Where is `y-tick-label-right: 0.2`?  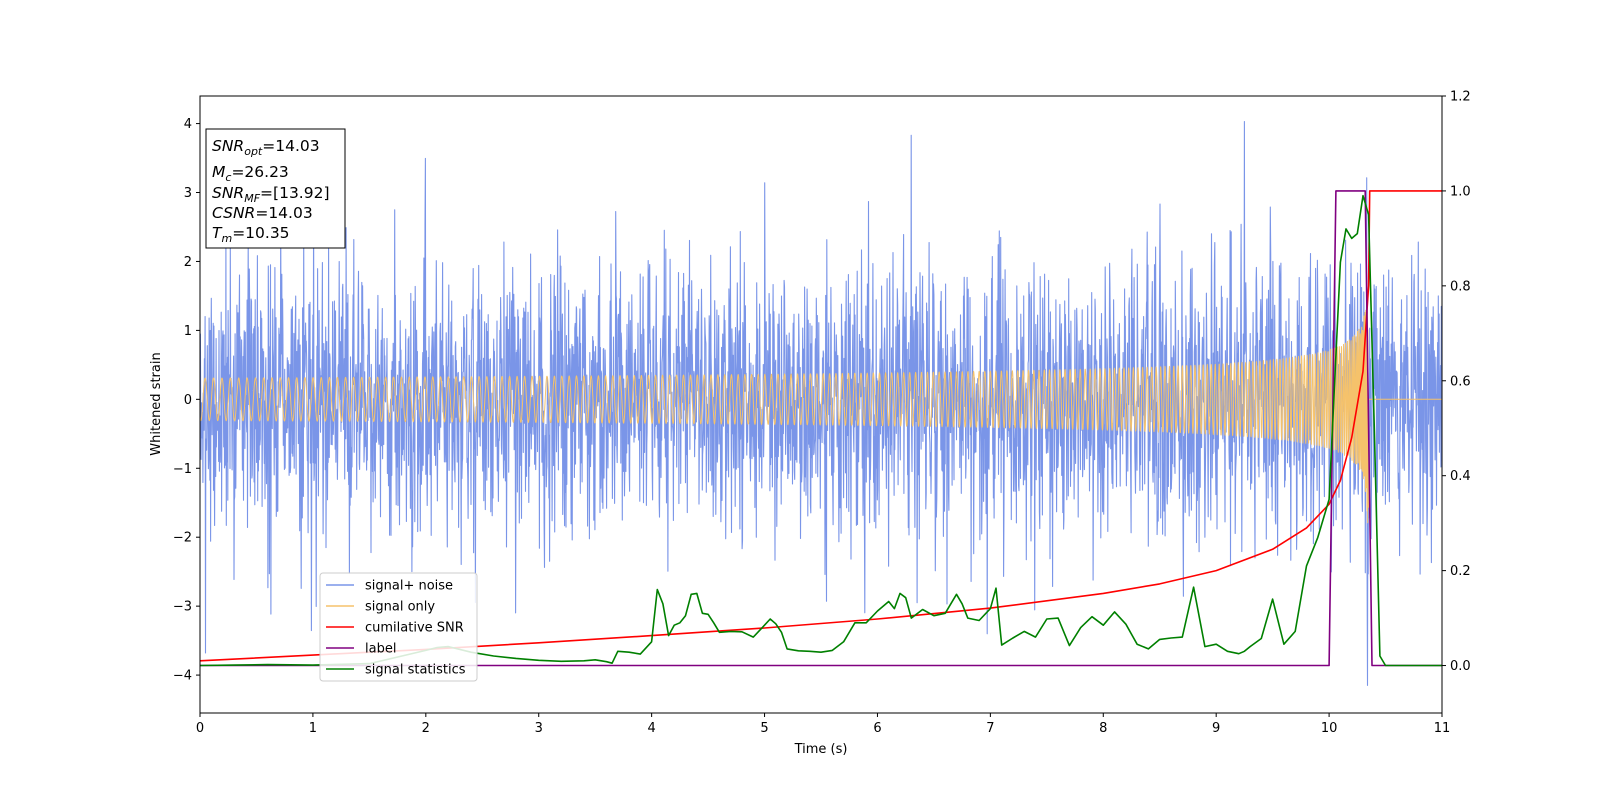 y-tick-label-right: 0.2 is located at coordinates (1460, 571).